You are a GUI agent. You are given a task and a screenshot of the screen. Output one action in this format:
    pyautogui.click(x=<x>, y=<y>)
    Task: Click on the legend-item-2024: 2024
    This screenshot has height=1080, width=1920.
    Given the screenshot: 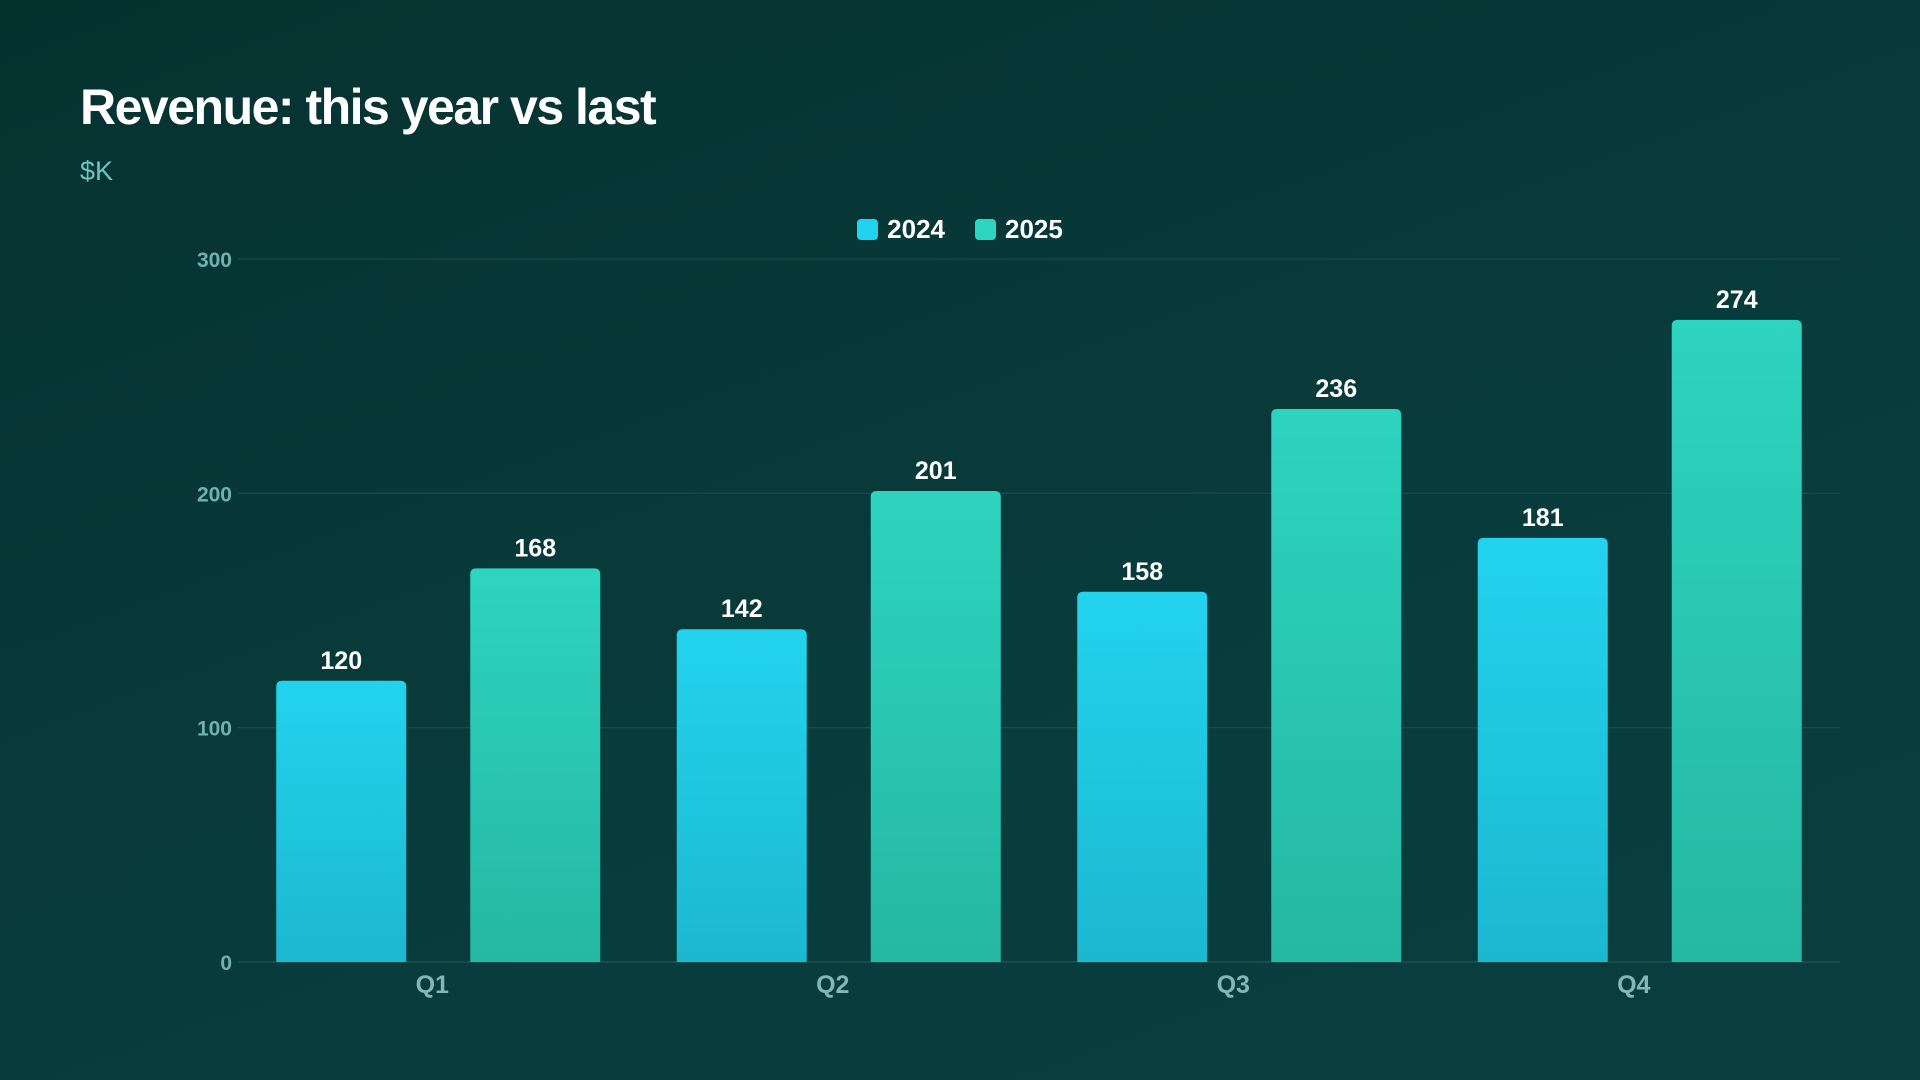 What is the action you would take?
    pyautogui.click(x=901, y=229)
    